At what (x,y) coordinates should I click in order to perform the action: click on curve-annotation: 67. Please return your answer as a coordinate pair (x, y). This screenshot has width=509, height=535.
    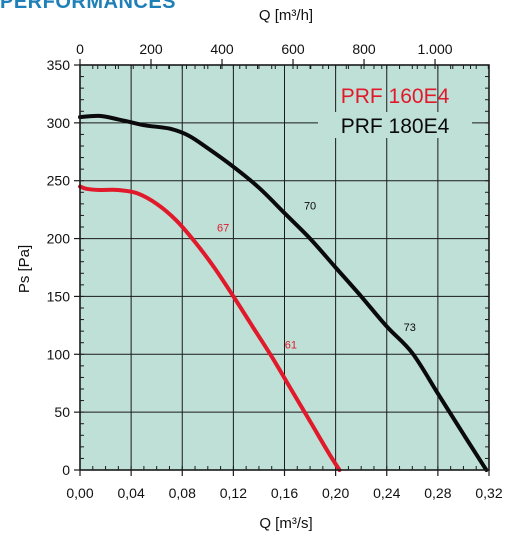
    Looking at the image, I should click on (223, 229).